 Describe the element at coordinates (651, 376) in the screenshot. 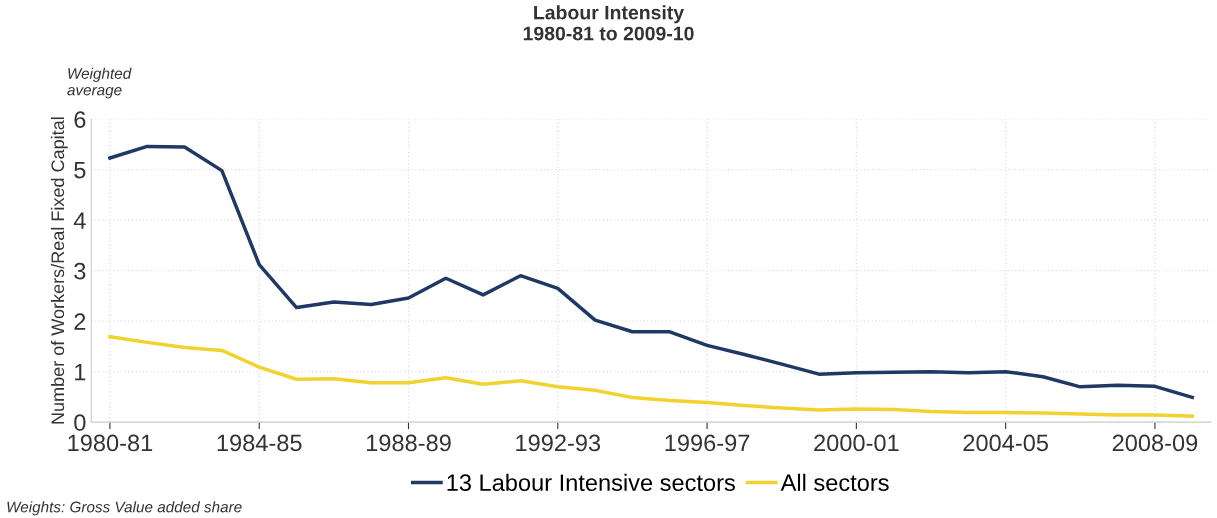

I see `line-series` at that location.